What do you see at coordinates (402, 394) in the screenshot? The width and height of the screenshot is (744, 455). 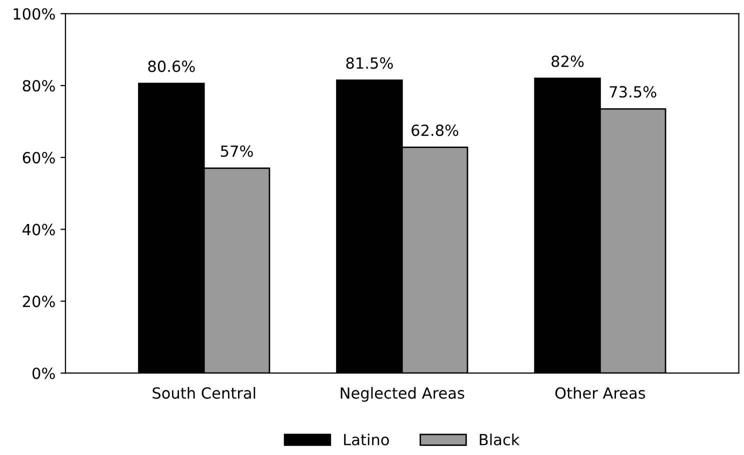 I see `x-tick-label: Neglected Areas` at bounding box center [402, 394].